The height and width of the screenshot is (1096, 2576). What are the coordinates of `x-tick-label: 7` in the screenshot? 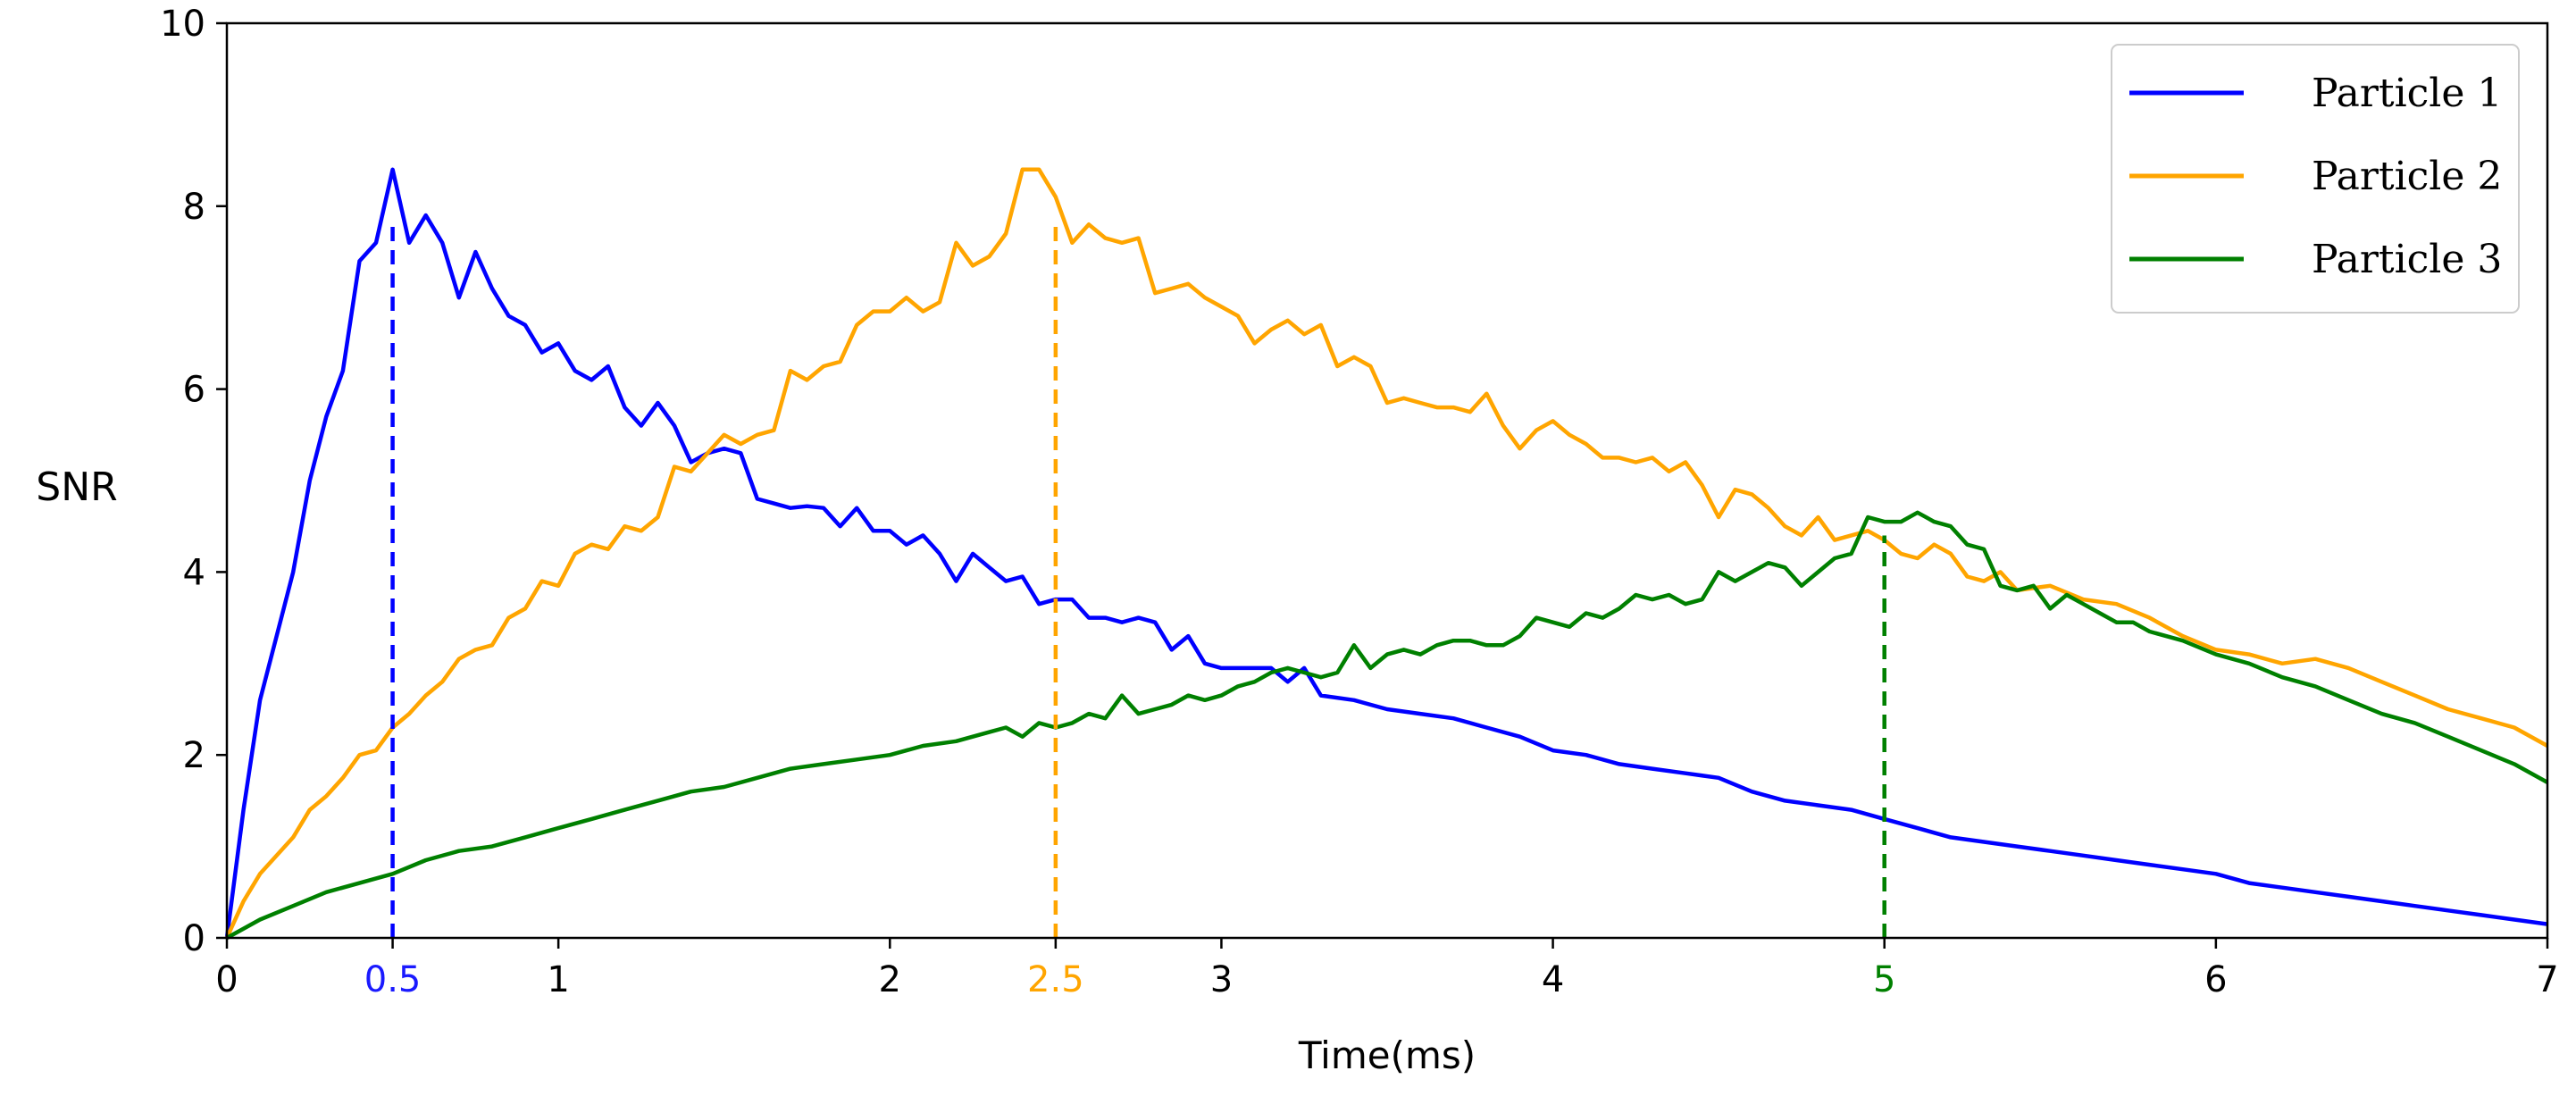 It's located at (2547, 980).